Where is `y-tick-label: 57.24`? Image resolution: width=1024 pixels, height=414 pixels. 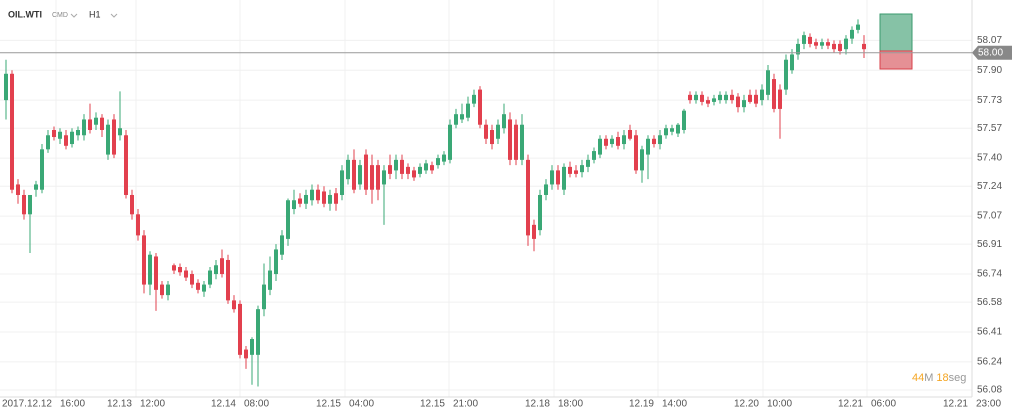
y-tick-label: 57.24 is located at coordinates (989, 186).